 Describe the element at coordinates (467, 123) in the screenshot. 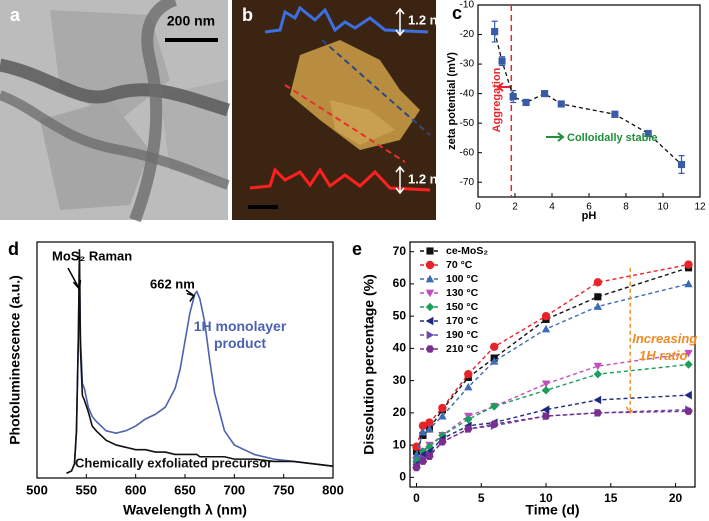

I see `y-tick-label: -50` at that location.